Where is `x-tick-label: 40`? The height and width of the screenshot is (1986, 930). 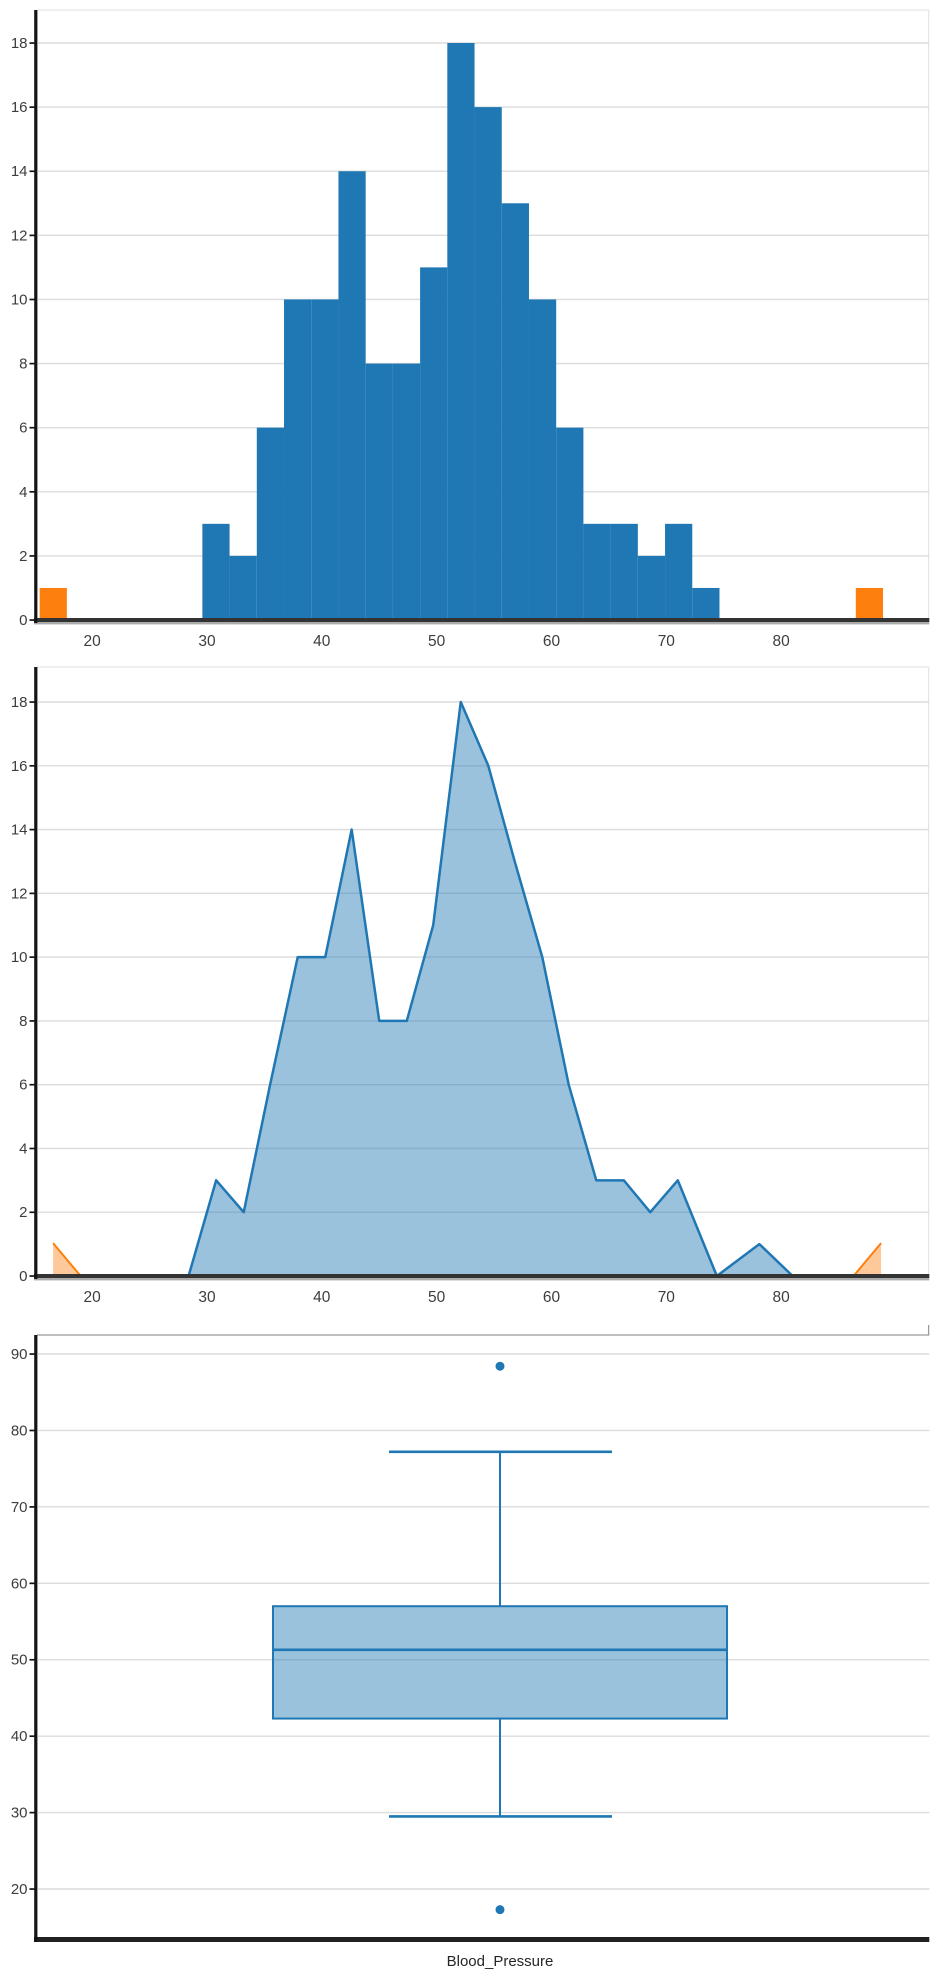
x-tick-label: 40 is located at coordinates (322, 1297).